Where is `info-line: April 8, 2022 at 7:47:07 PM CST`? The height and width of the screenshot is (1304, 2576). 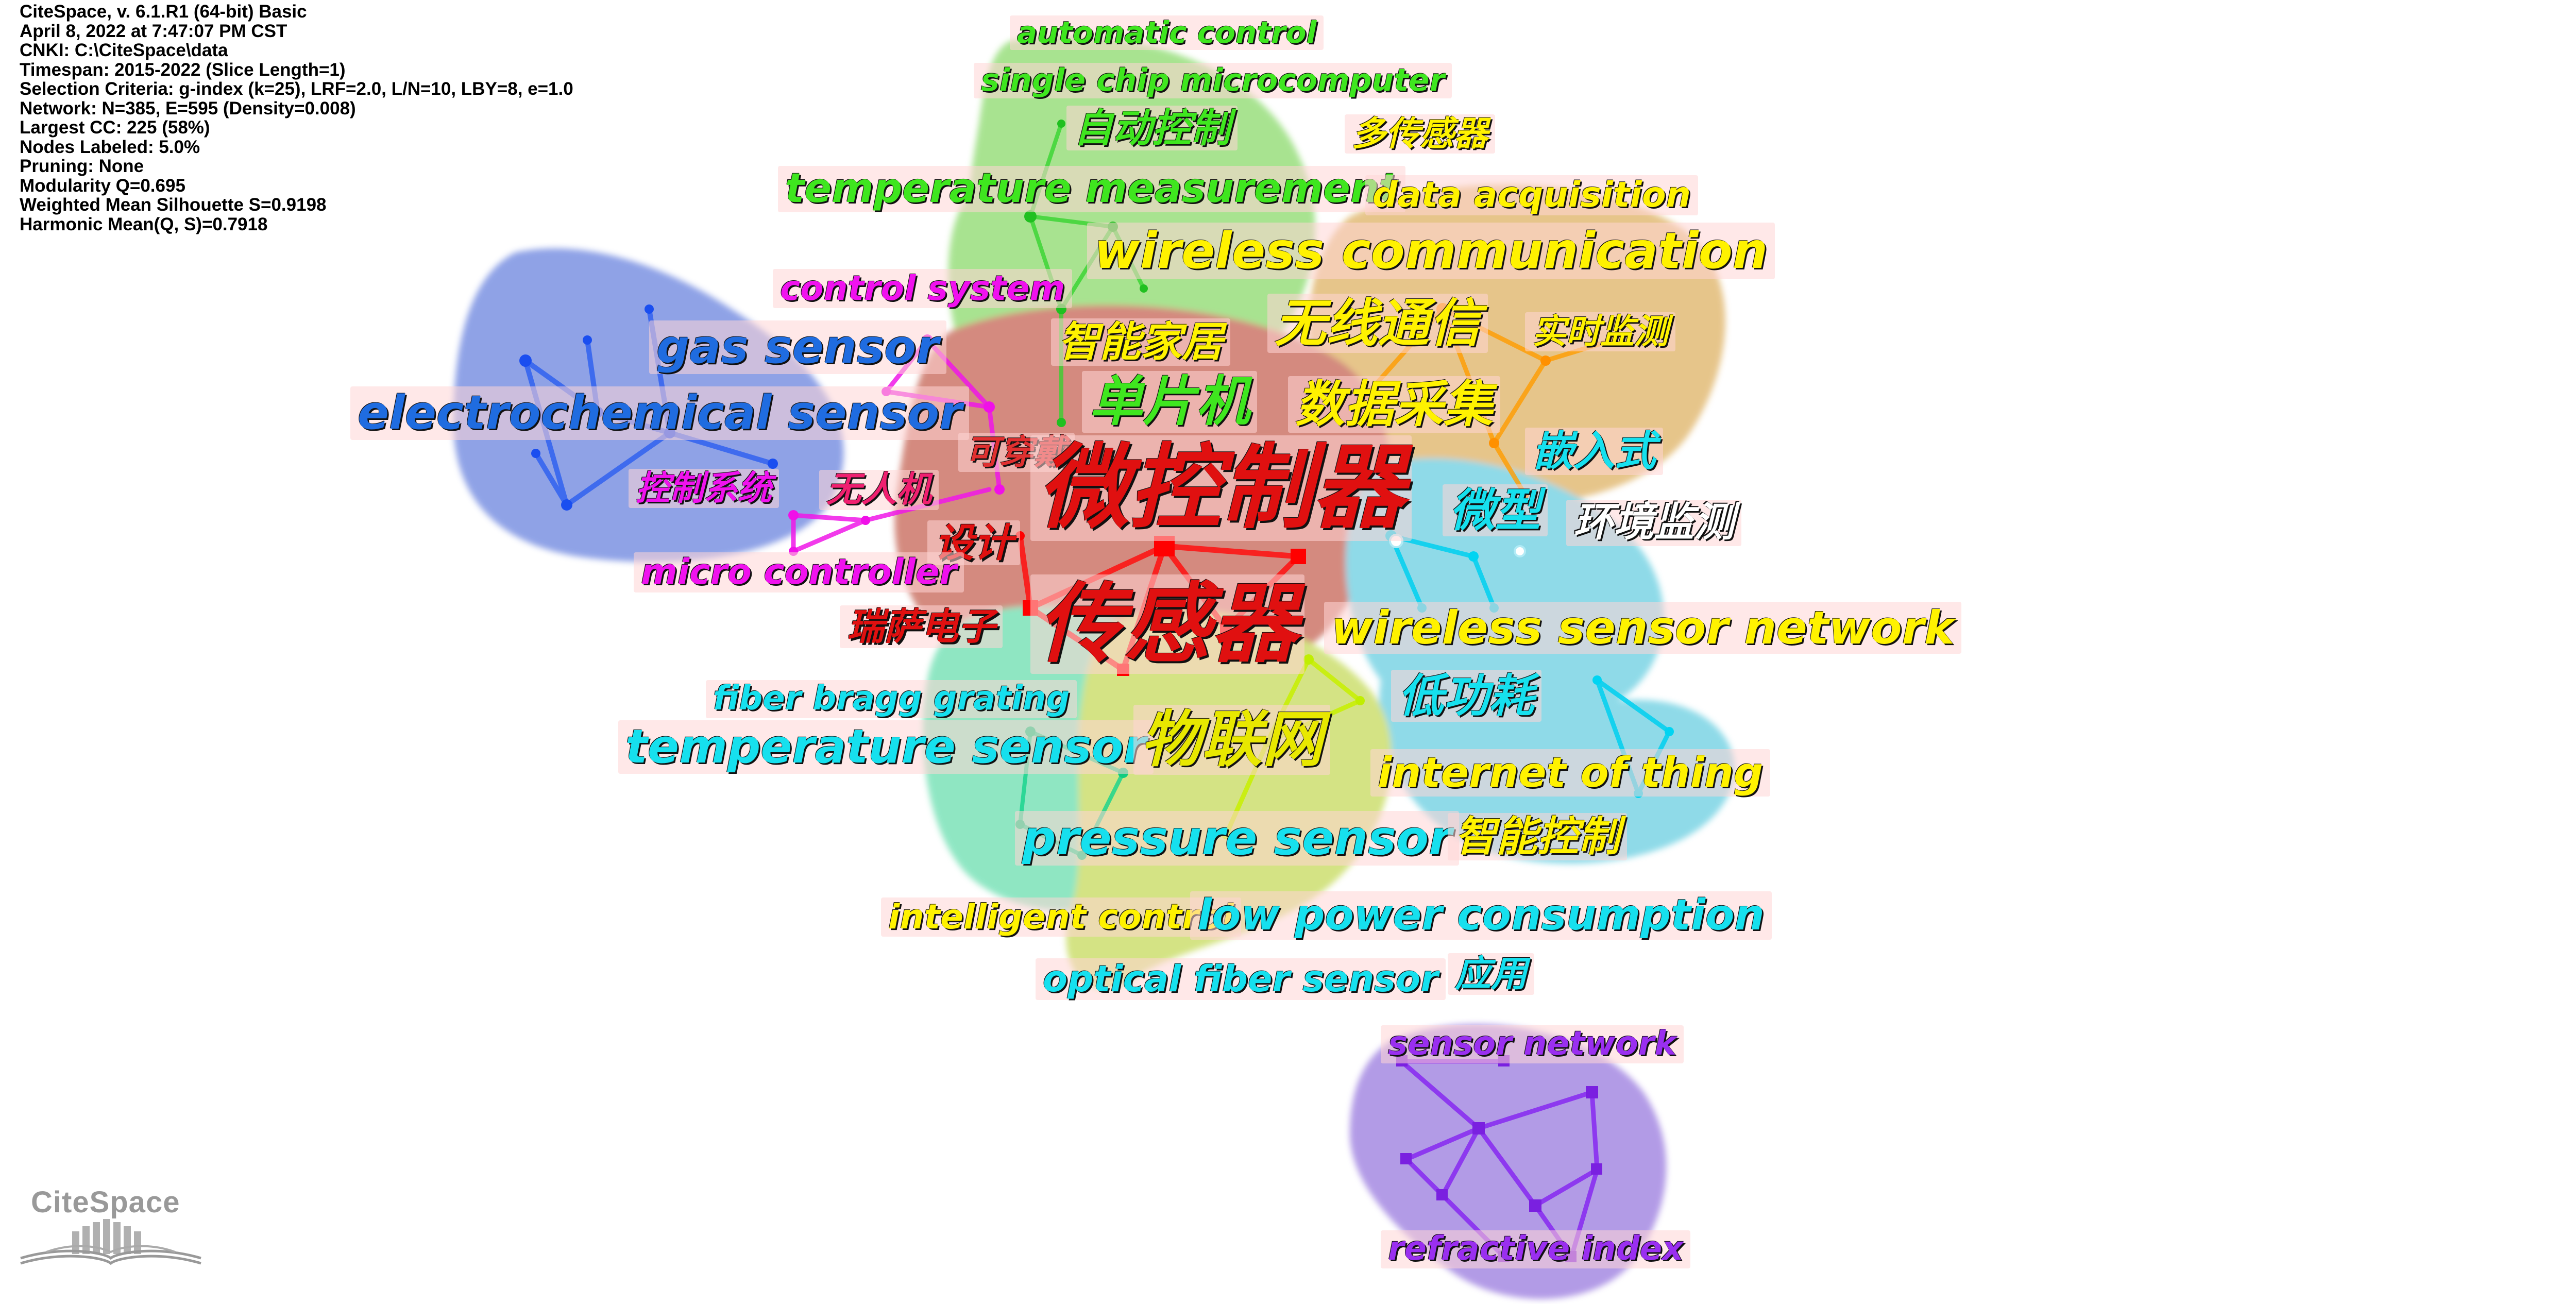 info-line: April 8, 2022 at 7:47:07 PM CST is located at coordinates (153, 31).